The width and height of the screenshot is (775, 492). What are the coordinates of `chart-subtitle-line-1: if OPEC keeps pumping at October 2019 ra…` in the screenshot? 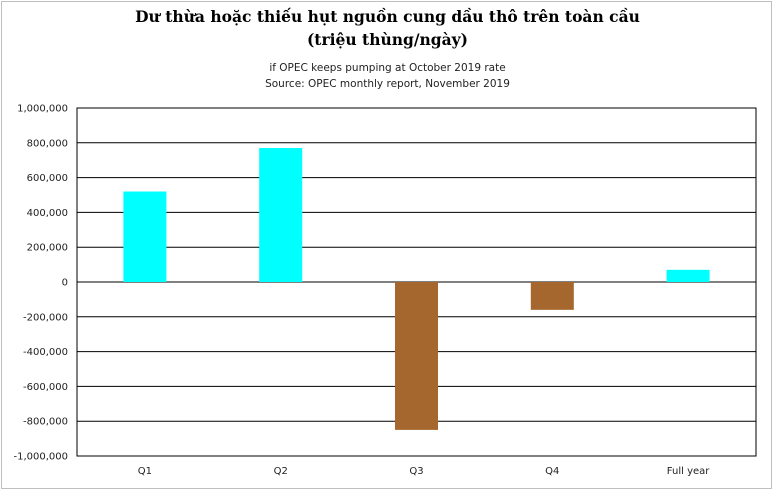 It's located at (387, 68).